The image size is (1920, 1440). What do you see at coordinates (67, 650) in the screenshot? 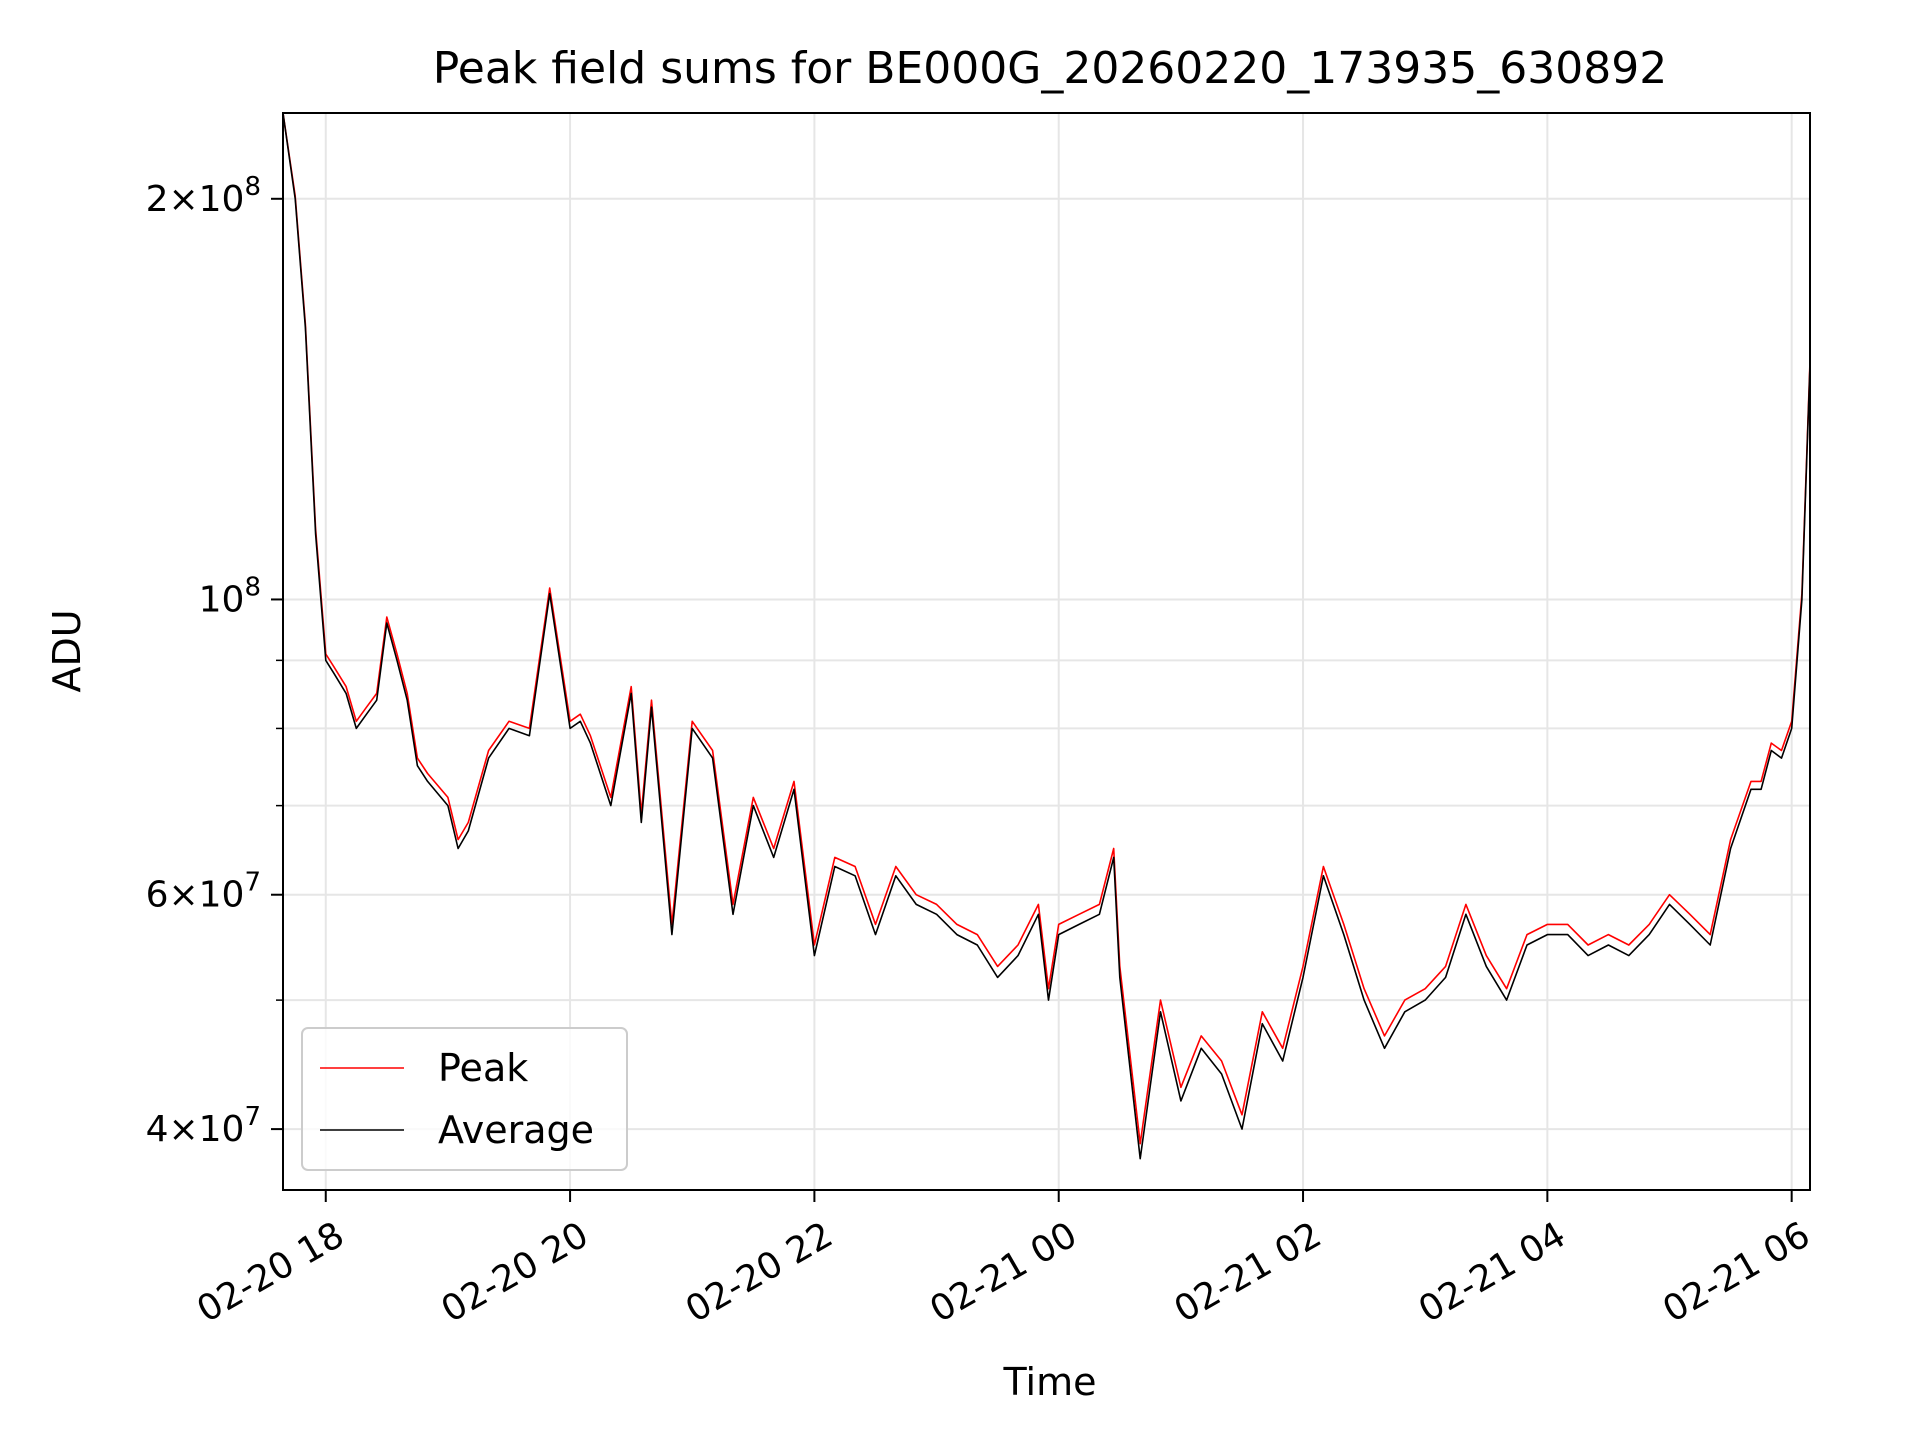
I see `y-axis-label: ADU` at bounding box center [67, 650].